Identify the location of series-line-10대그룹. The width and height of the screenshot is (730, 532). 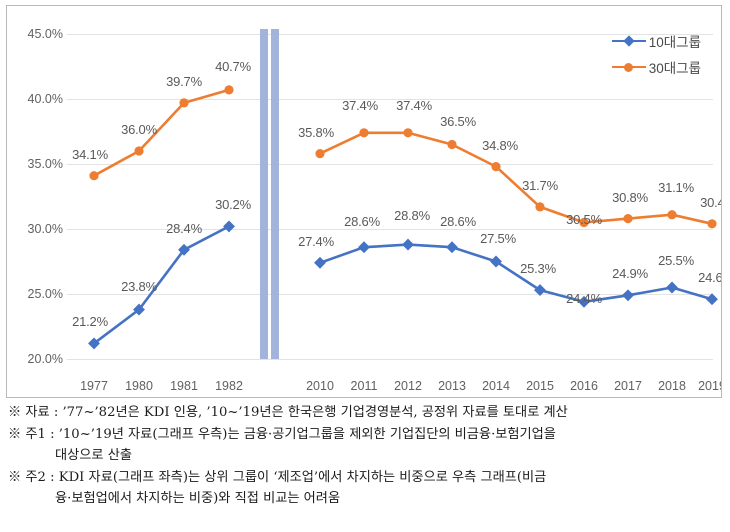
(161, 285).